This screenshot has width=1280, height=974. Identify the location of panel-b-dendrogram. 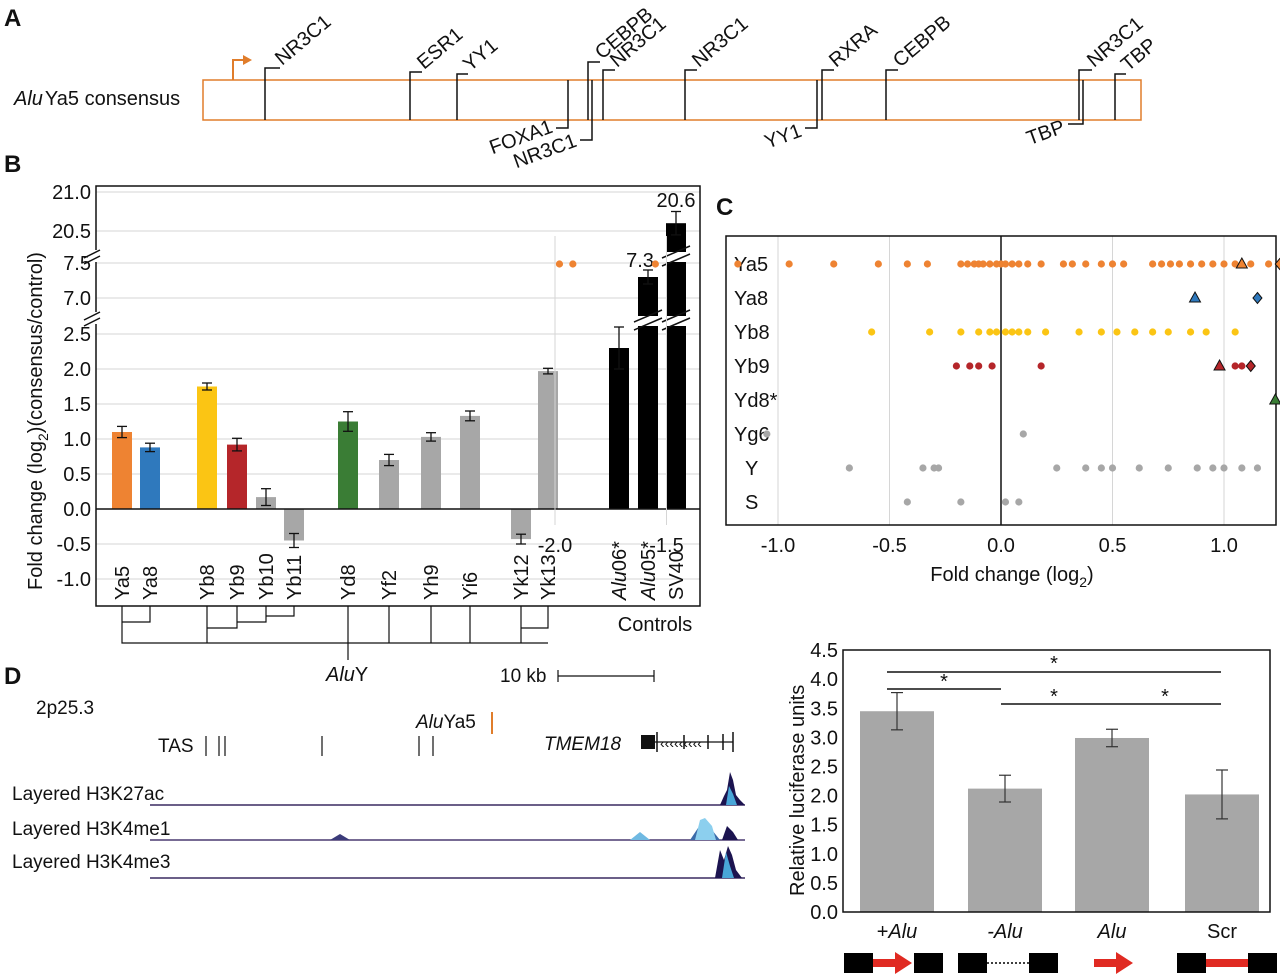
(335, 633).